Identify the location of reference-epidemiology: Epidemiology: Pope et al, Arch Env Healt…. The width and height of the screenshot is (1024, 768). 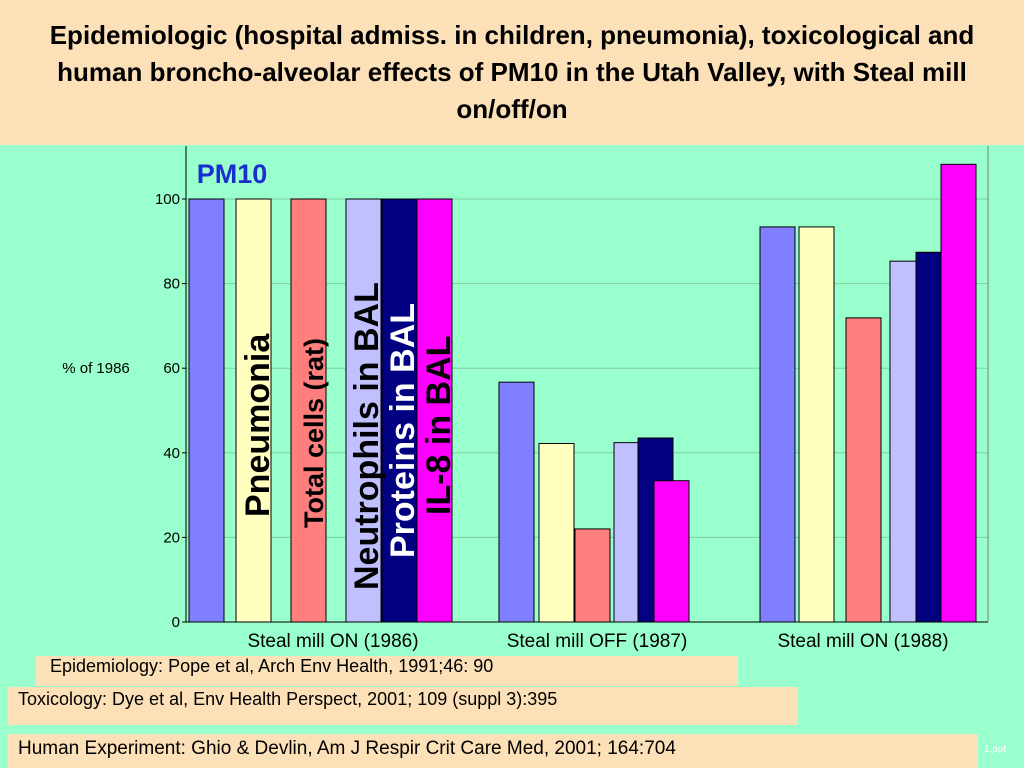
(387, 671).